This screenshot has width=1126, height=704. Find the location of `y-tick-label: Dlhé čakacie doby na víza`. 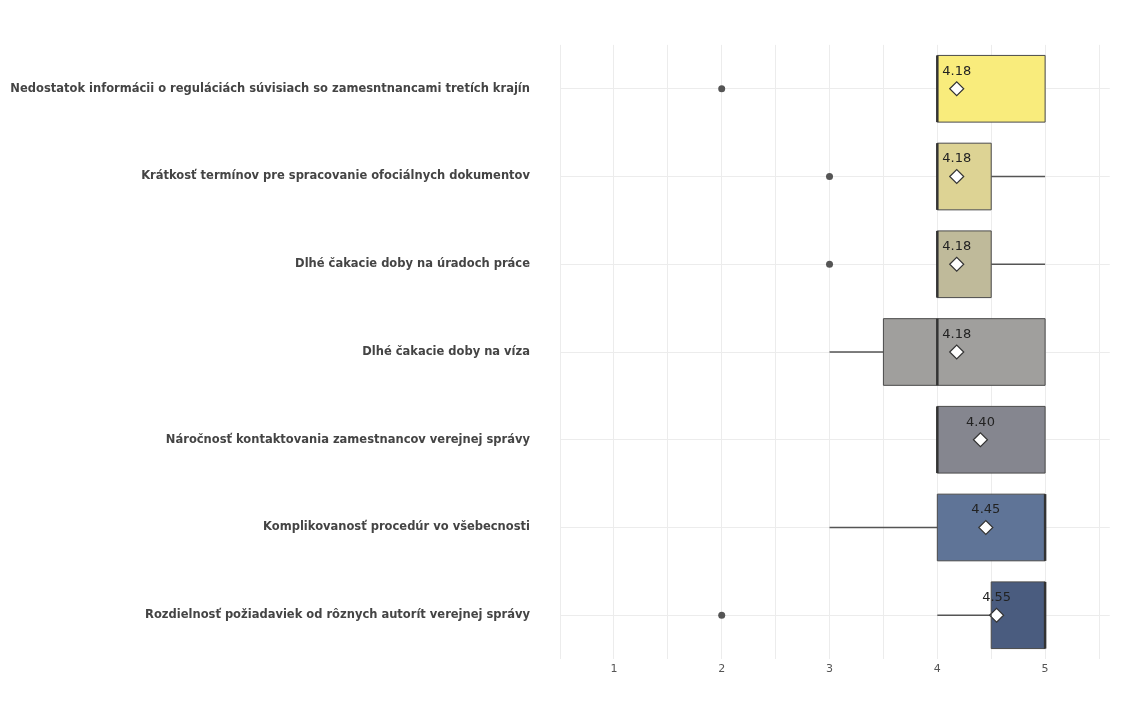

y-tick-label: Dlhé čakacie doby na víza is located at coordinates (446, 350).